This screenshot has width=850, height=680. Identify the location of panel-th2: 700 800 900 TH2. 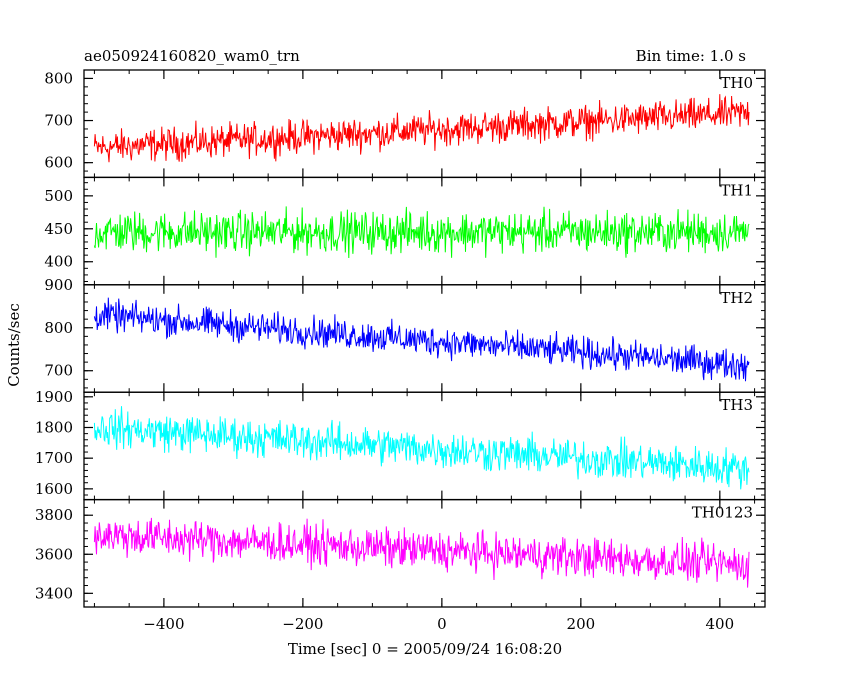
(405, 334).